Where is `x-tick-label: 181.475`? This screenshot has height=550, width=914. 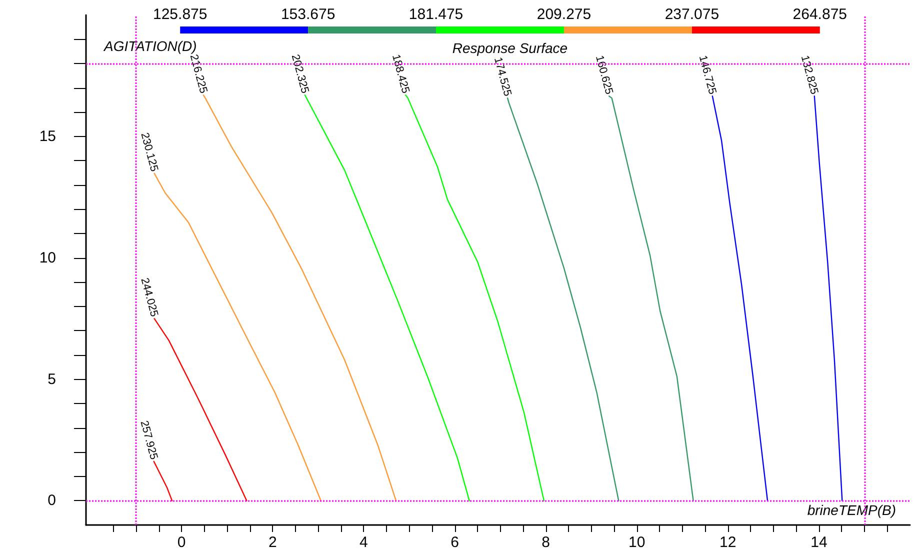
x-tick-label: 181.475 is located at coordinates (436, 14).